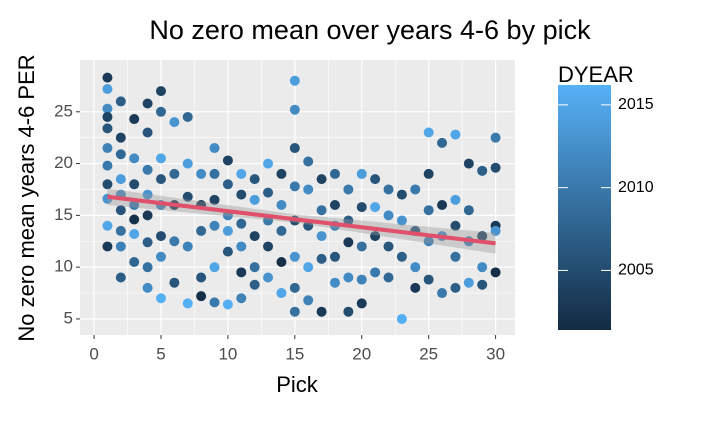  Describe the element at coordinates (495, 353) in the screenshot. I see `x-tick-label: 30` at that location.